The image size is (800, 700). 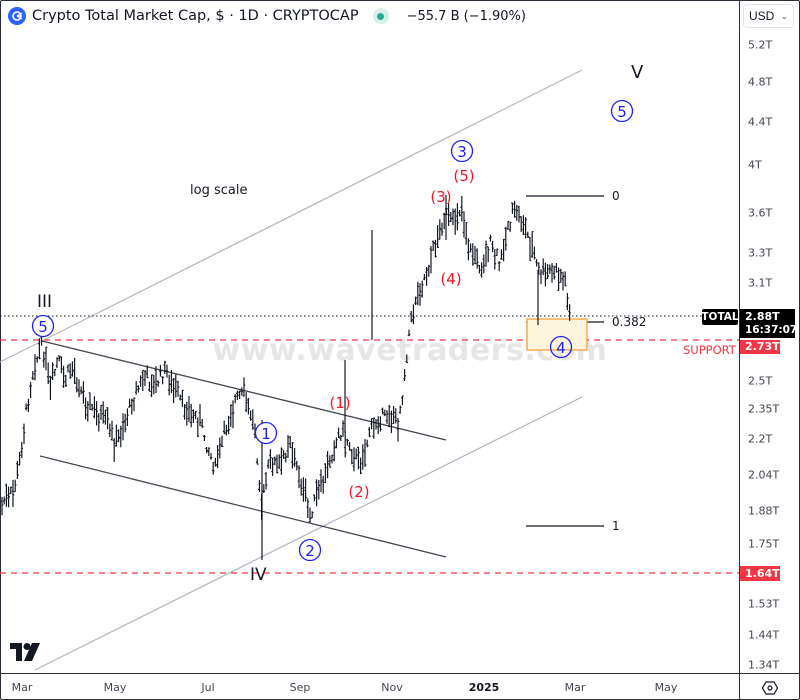 I want to click on circled-wave-3: 3, so click(x=462, y=151).